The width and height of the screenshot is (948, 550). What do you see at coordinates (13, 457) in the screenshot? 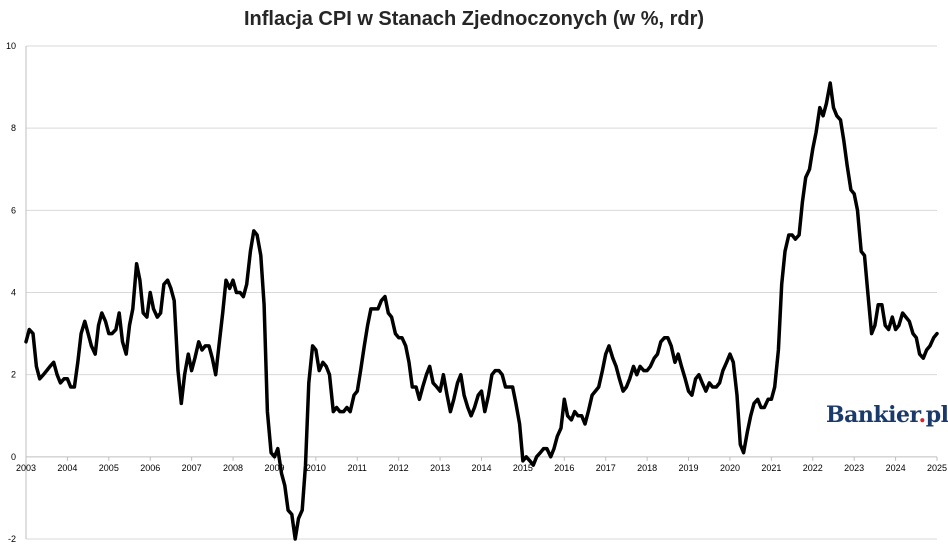
I see `y-tick-label: 0` at bounding box center [13, 457].